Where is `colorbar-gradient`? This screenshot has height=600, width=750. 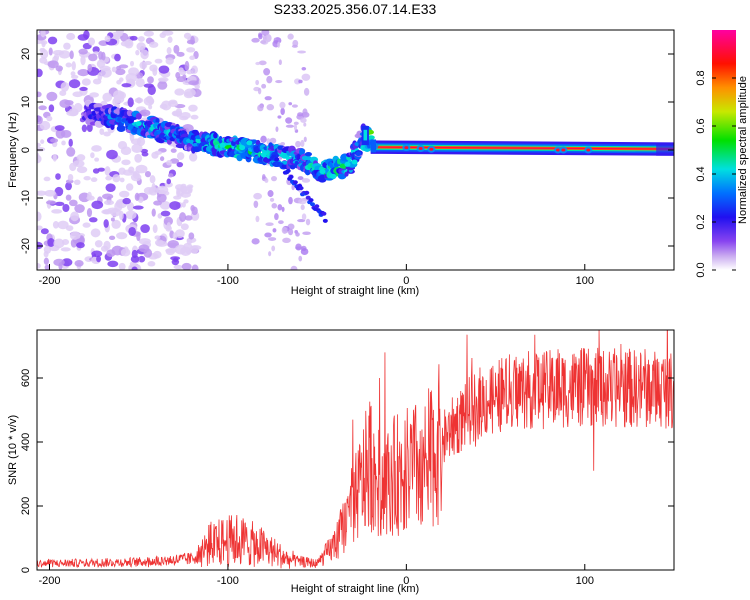 colorbar-gradient is located at coordinates (724, 150).